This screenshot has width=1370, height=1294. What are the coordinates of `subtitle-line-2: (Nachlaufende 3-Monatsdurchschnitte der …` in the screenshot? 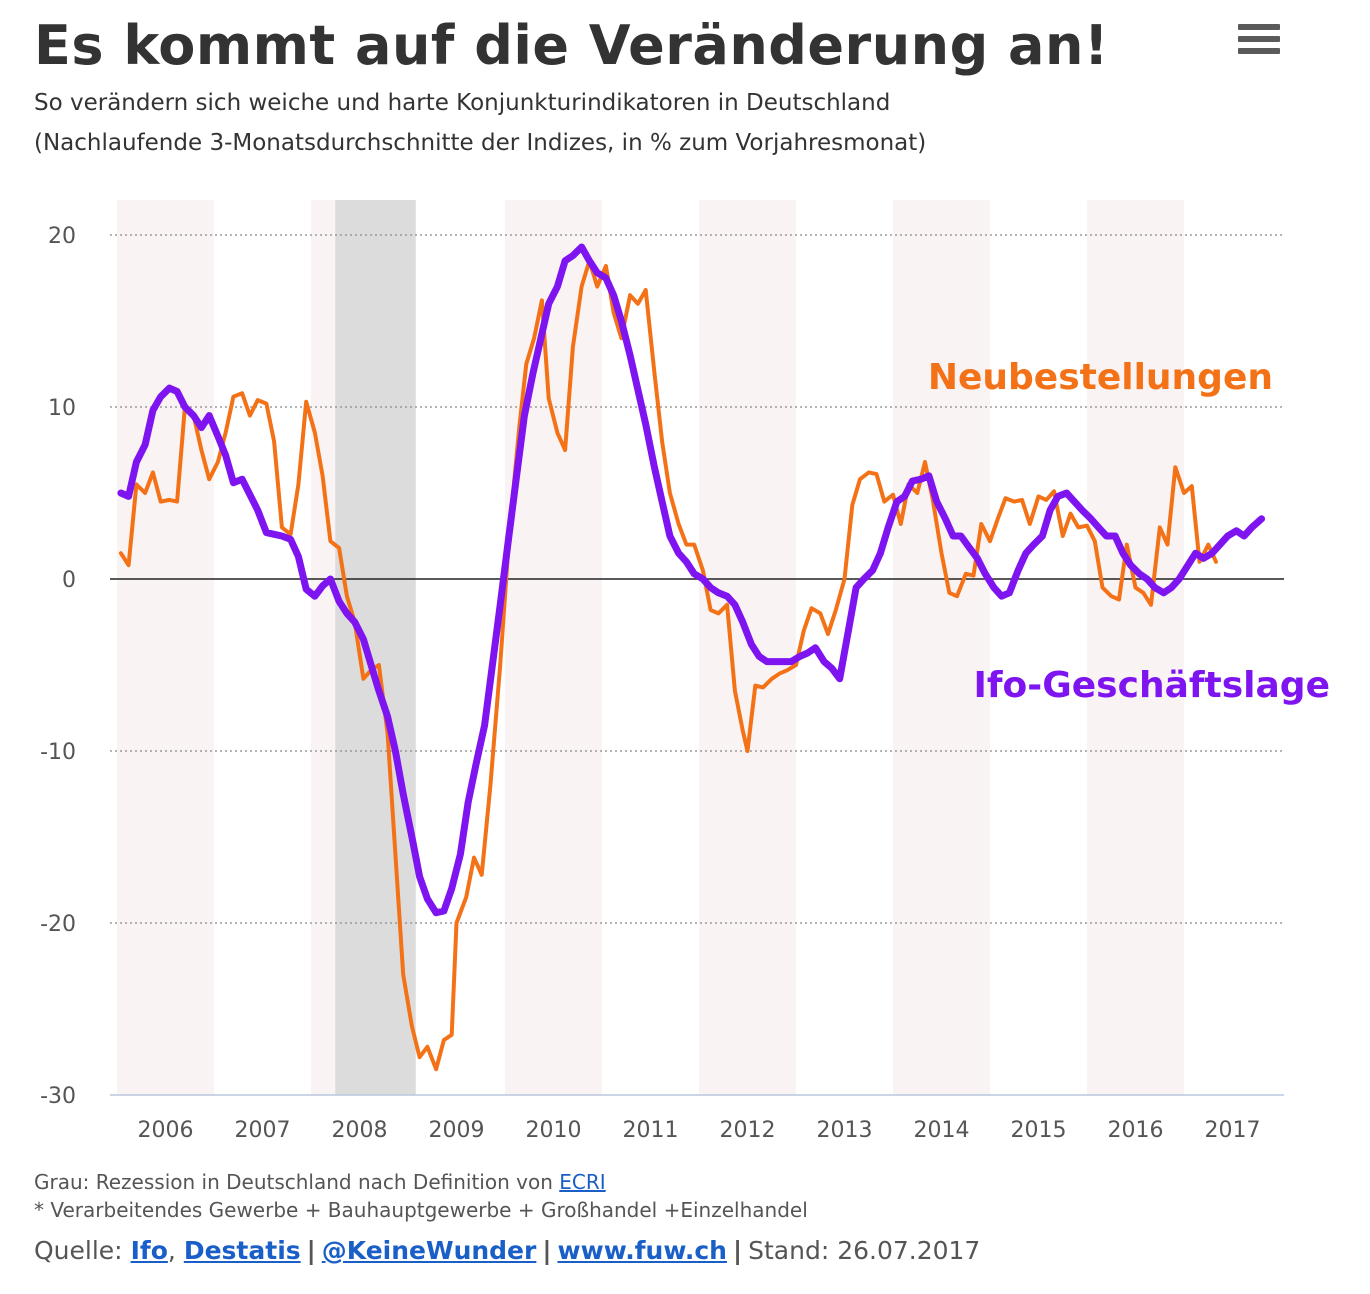 It's located at (480, 143).